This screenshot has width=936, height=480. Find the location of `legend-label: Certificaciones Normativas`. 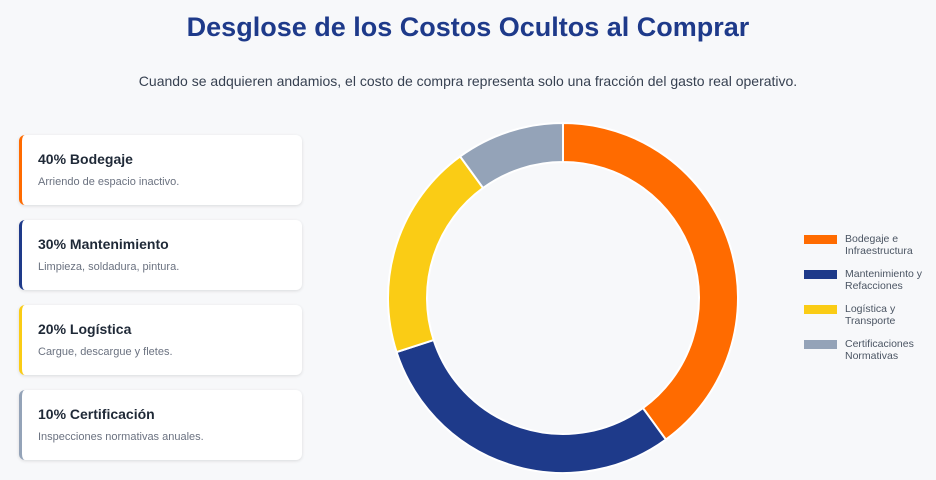

legend-label: Certificaciones Normativas is located at coordinates (879, 350).